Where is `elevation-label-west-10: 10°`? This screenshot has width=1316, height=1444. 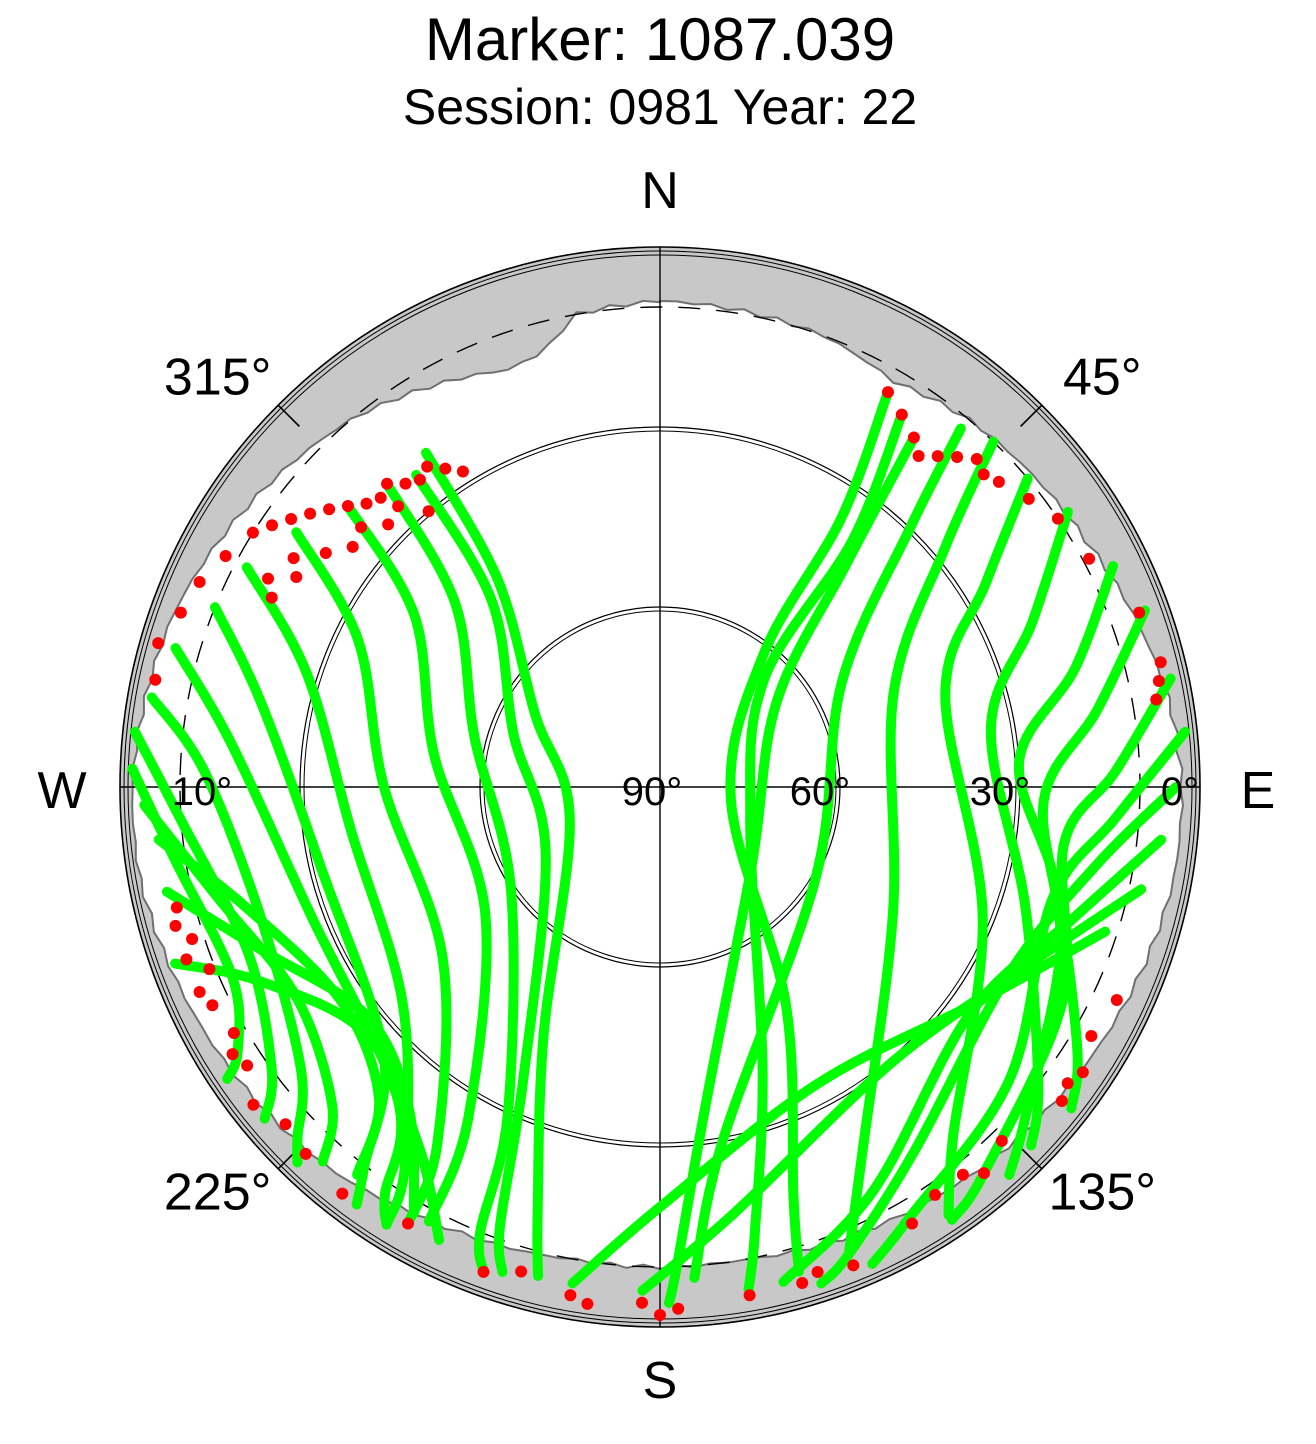
elevation-label-west-10: 10° is located at coordinates (202, 792).